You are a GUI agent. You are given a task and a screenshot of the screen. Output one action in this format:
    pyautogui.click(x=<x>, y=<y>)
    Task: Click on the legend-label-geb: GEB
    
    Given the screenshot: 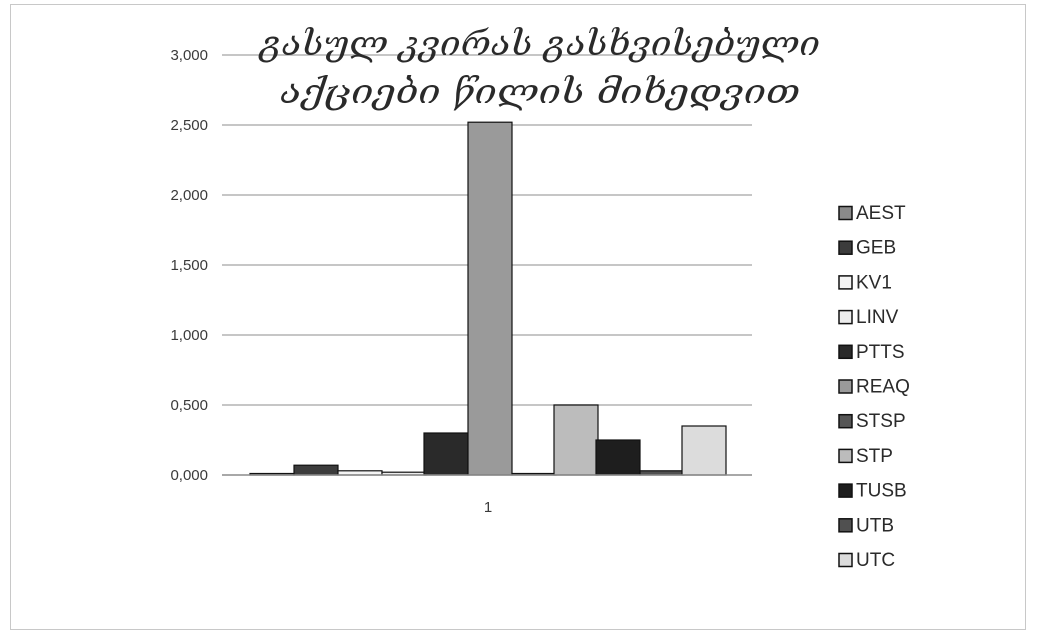 What is the action you would take?
    pyautogui.click(x=876, y=248)
    